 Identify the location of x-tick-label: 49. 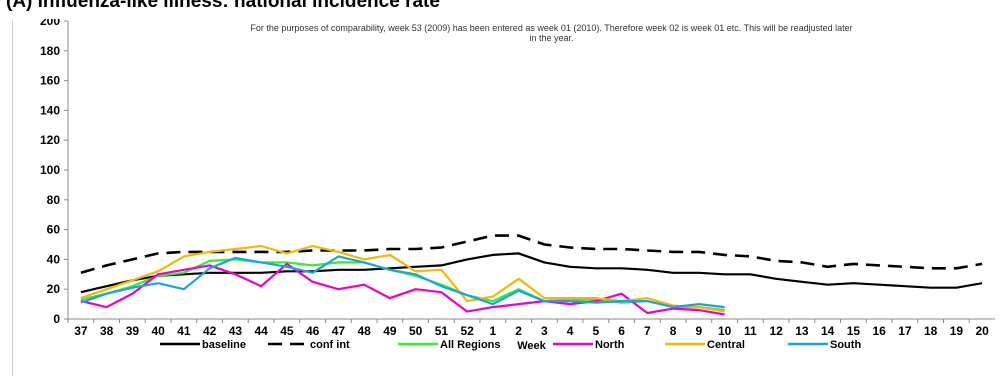
(390, 331).